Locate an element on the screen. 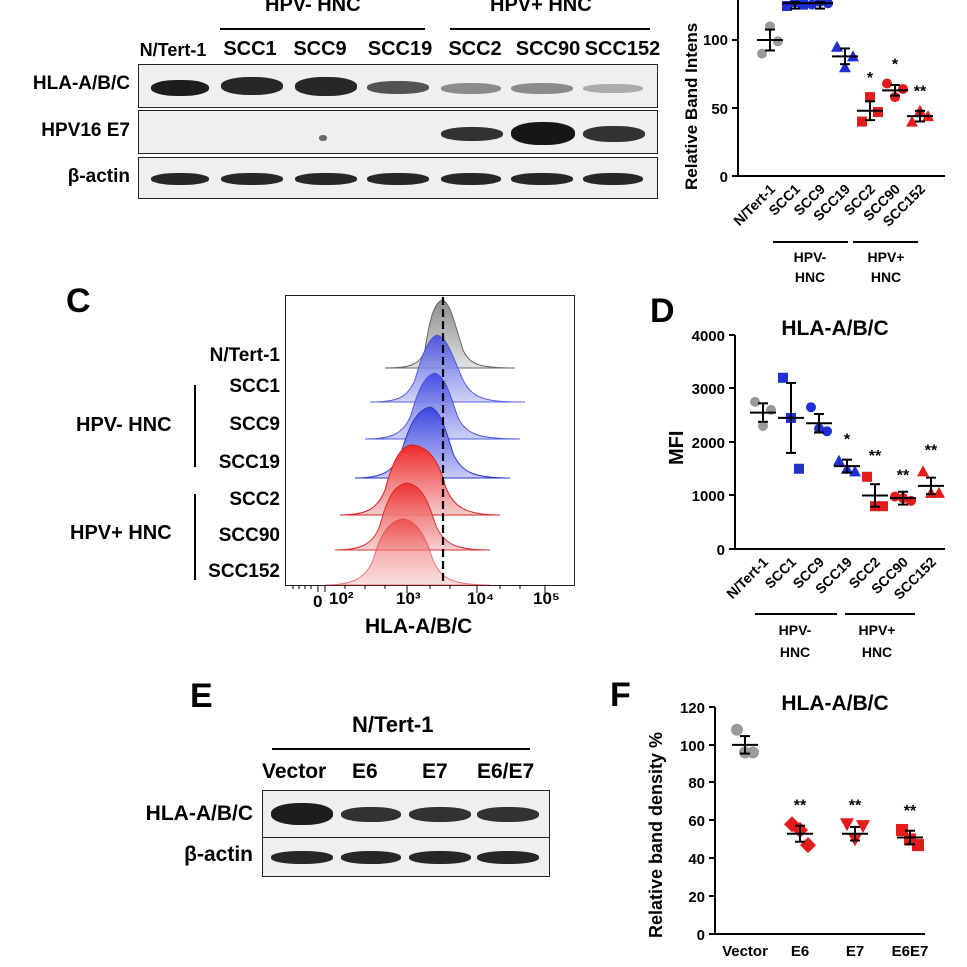 This screenshot has height=967, width=967. x-tick-label: SCC1 is located at coordinates (780, 573).